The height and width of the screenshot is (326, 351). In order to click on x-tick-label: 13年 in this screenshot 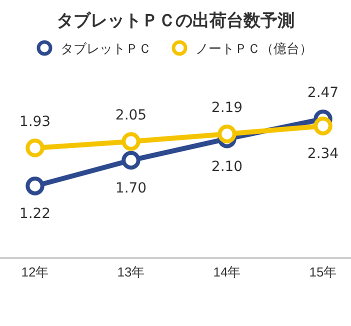, I will do `click(131, 272)`.